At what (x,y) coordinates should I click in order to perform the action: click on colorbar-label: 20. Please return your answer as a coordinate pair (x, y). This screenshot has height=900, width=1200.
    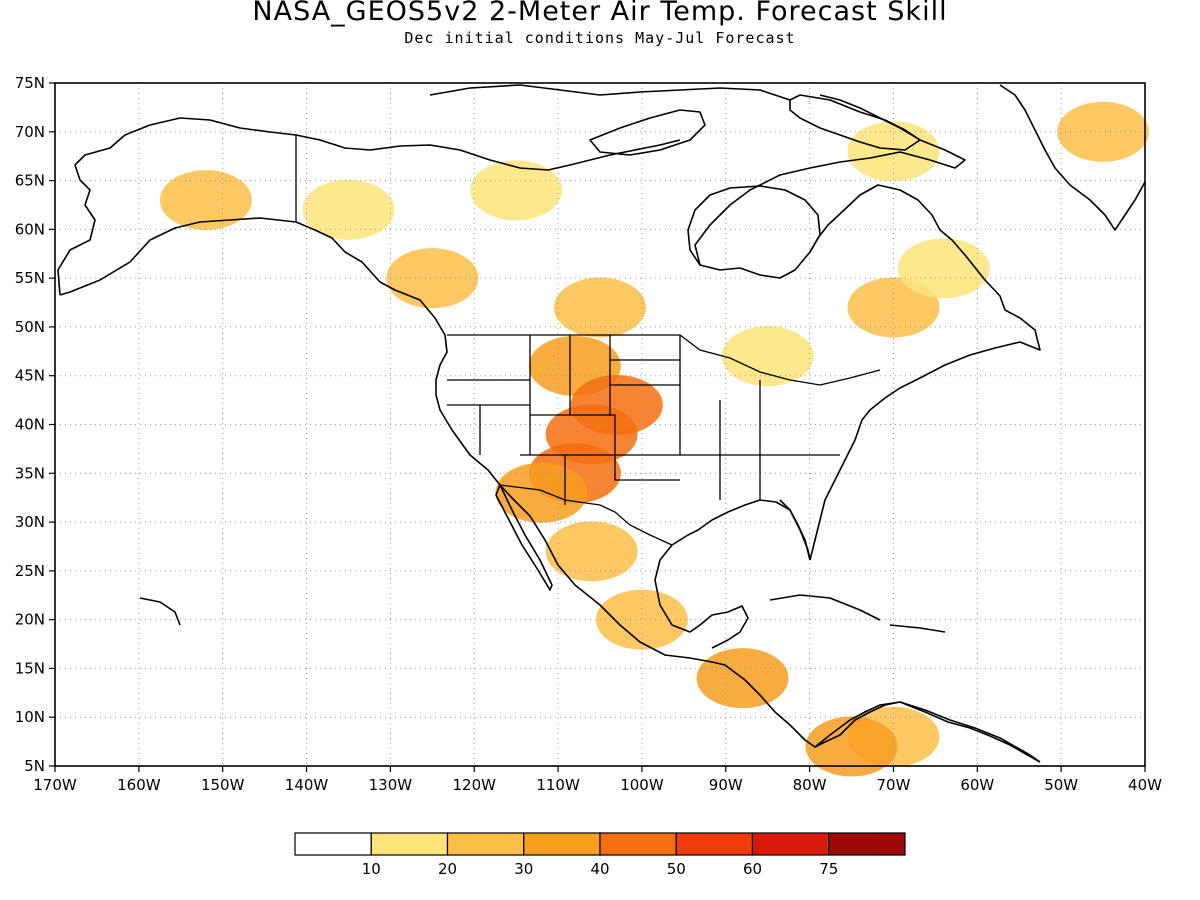
    Looking at the image, I should click on (447, 869).